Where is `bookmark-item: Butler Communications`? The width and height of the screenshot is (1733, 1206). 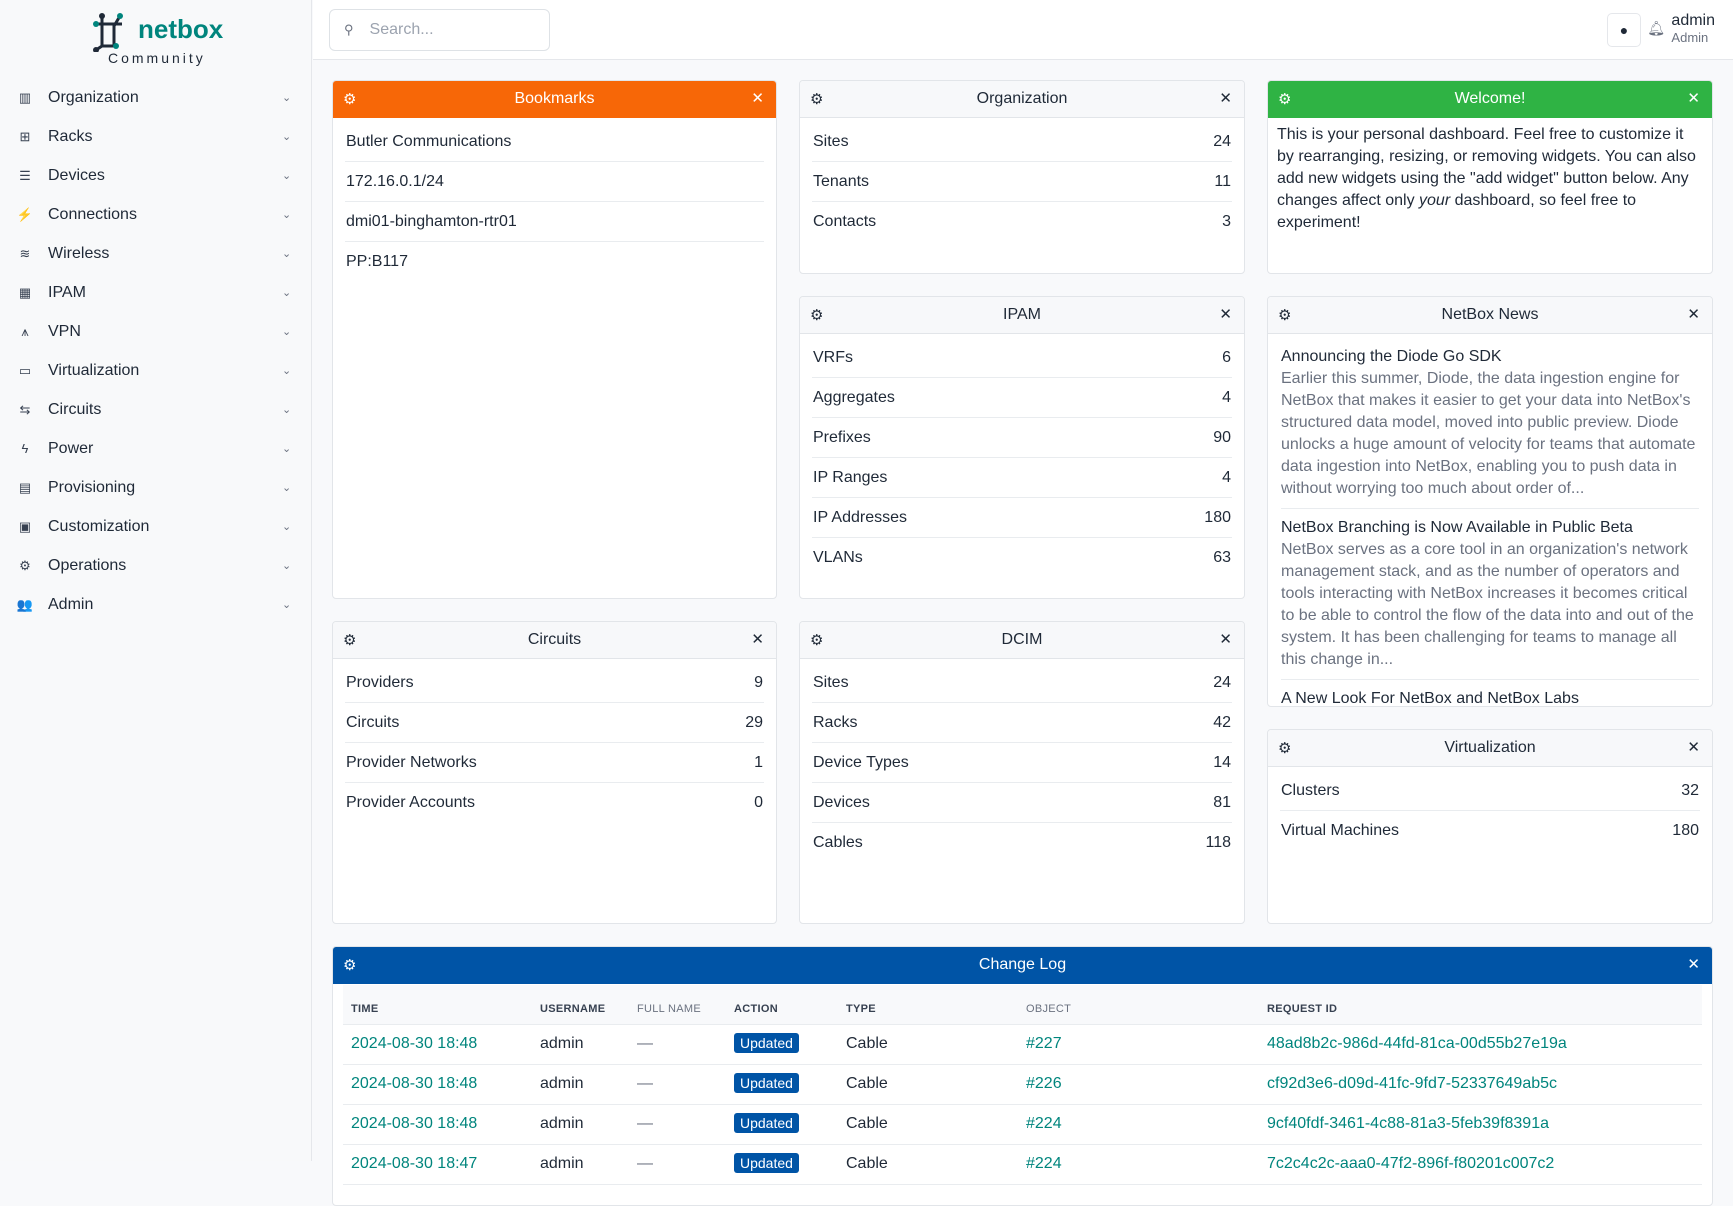
bookmark-item: Butler Communications is located at coordinates (554, 142).